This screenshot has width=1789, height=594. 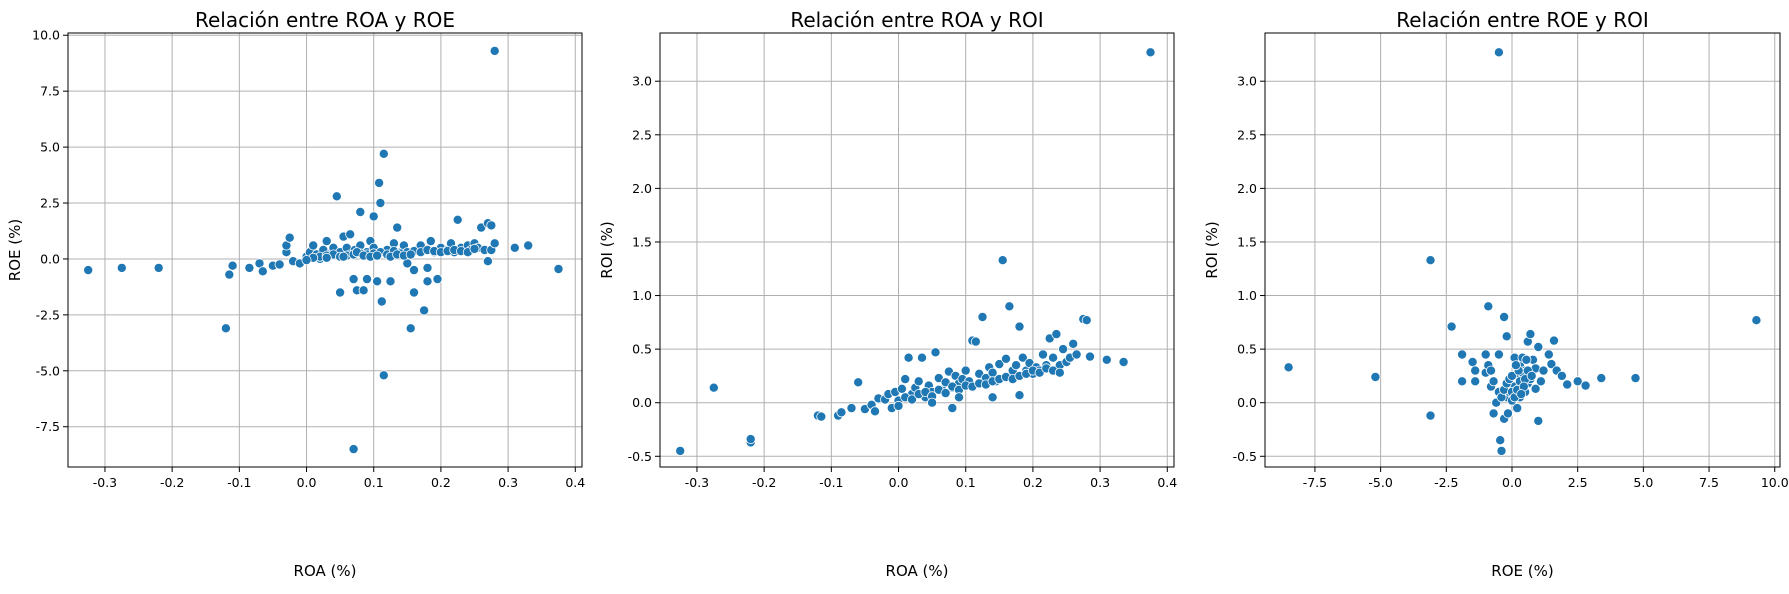 What do you see at coordinates (325, 571) in the screenshot?
I see `x-axis-label: ROA (%)` at bounding box center [325, 571].